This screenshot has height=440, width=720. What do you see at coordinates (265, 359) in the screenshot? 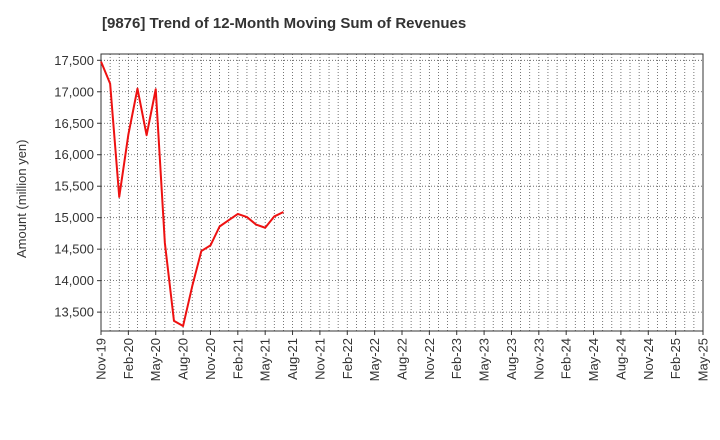
I see `x-tick-label: May-21` at bounding box center [265, 359].